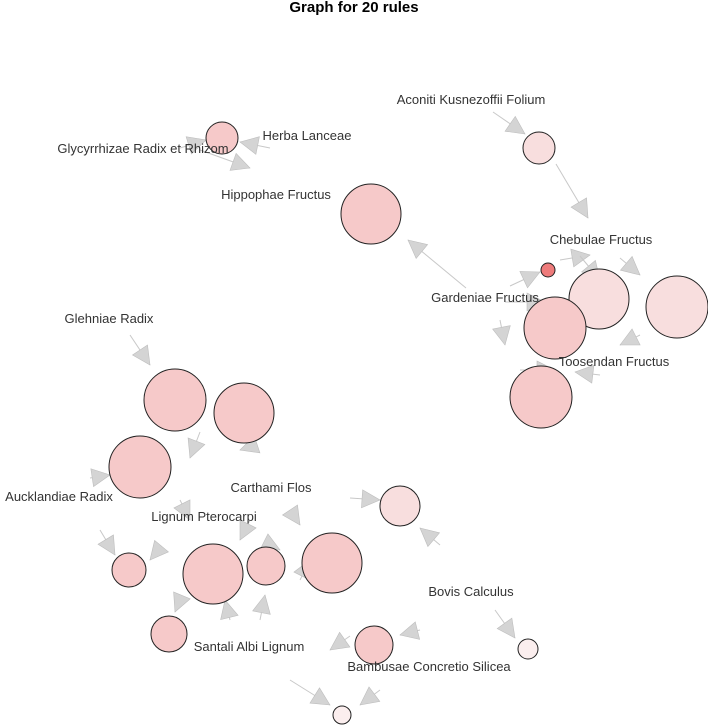  I want to click on graph-title: Graph for 20 rules, so click(353, 8).